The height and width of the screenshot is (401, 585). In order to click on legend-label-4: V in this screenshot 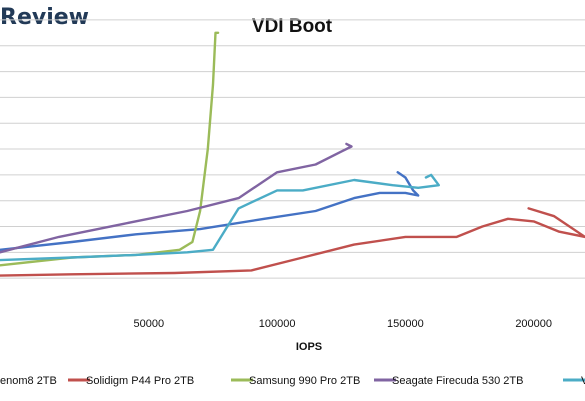, I will do `click(583, 381)`.